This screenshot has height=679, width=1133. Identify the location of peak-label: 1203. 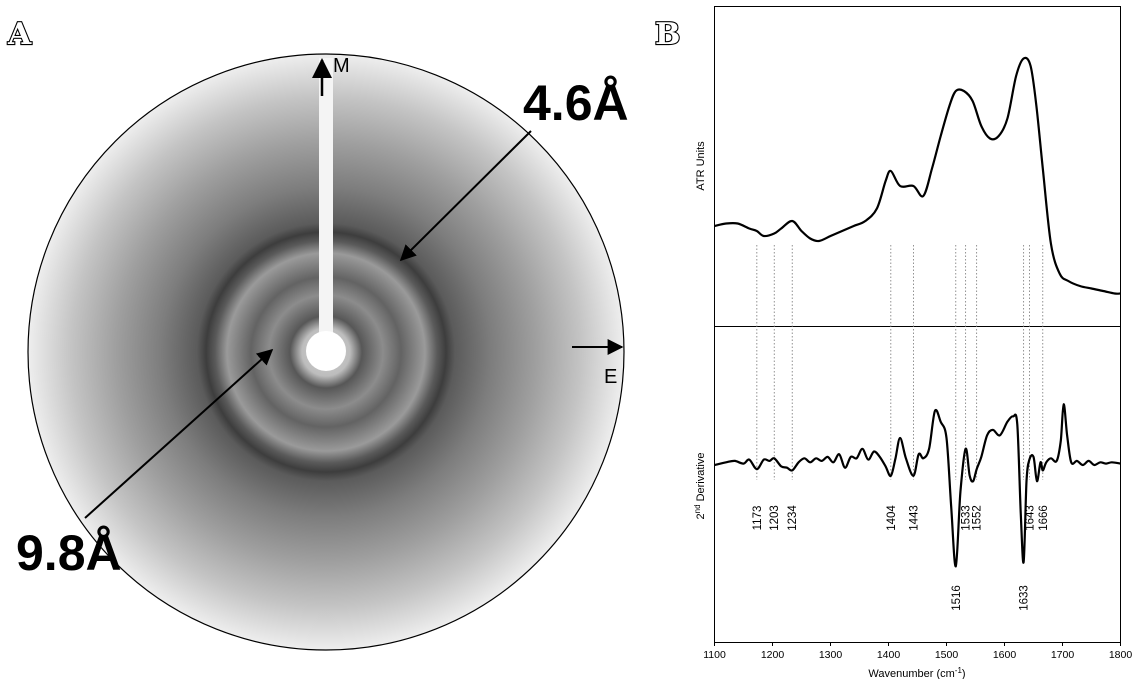
(775, 518).